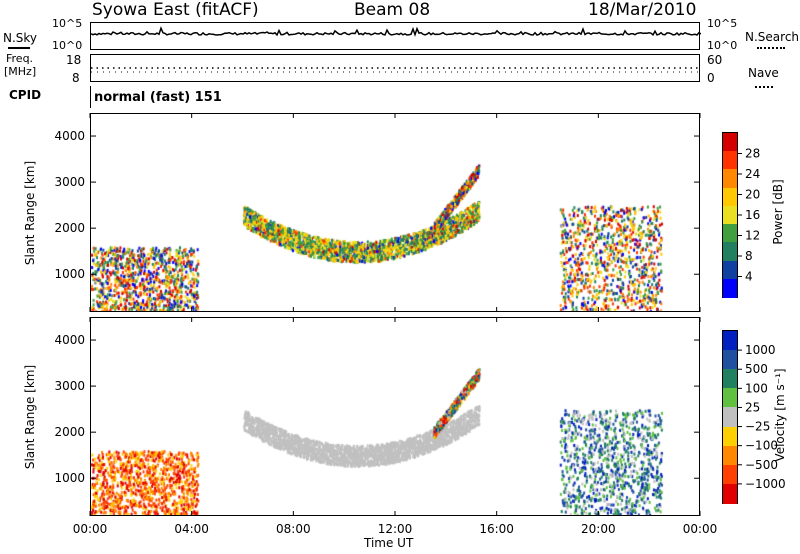 Image resolution: width=800 pixels, height=554 pixels. Describe the element at coordinates (396, 31) in the screenshot. I see `noise-trace` at that location.